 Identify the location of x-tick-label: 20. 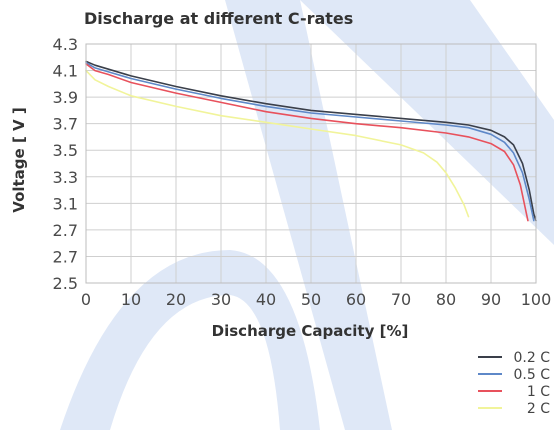
(176, 299).